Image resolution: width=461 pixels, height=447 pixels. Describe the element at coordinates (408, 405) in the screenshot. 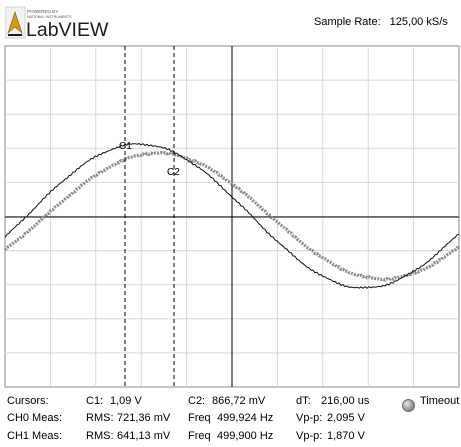

I see `led-indicator-icon` at that location.